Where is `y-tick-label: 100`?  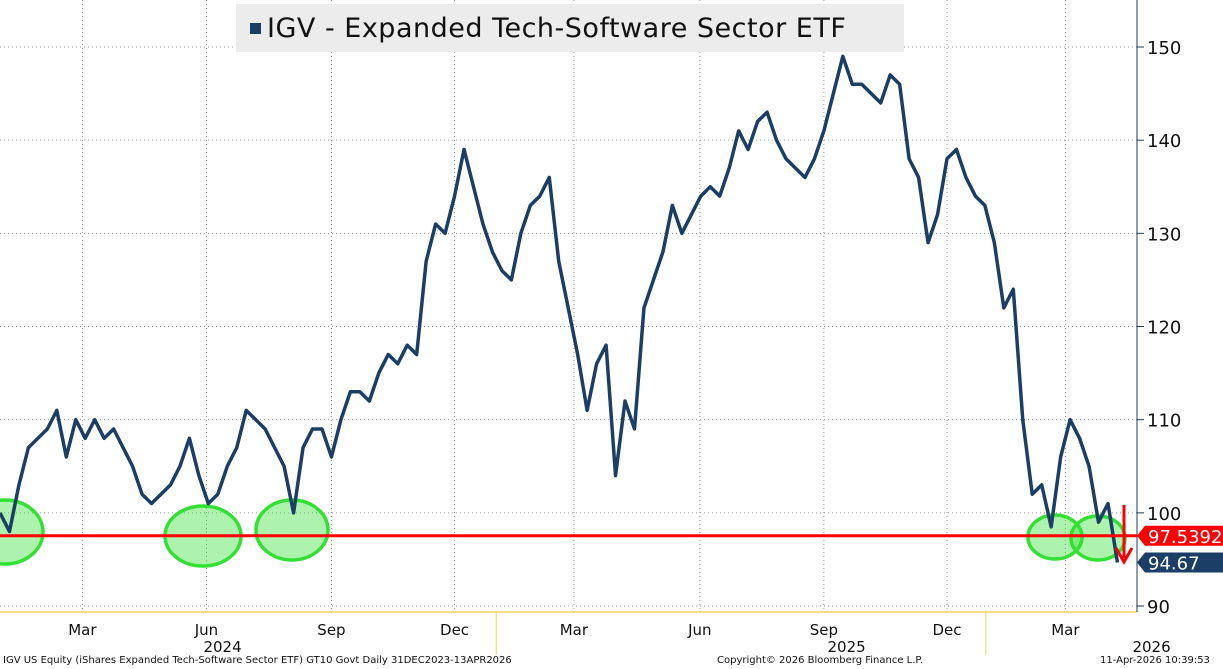 y-tick-label: 100 is located at coordinates (1164, 514).